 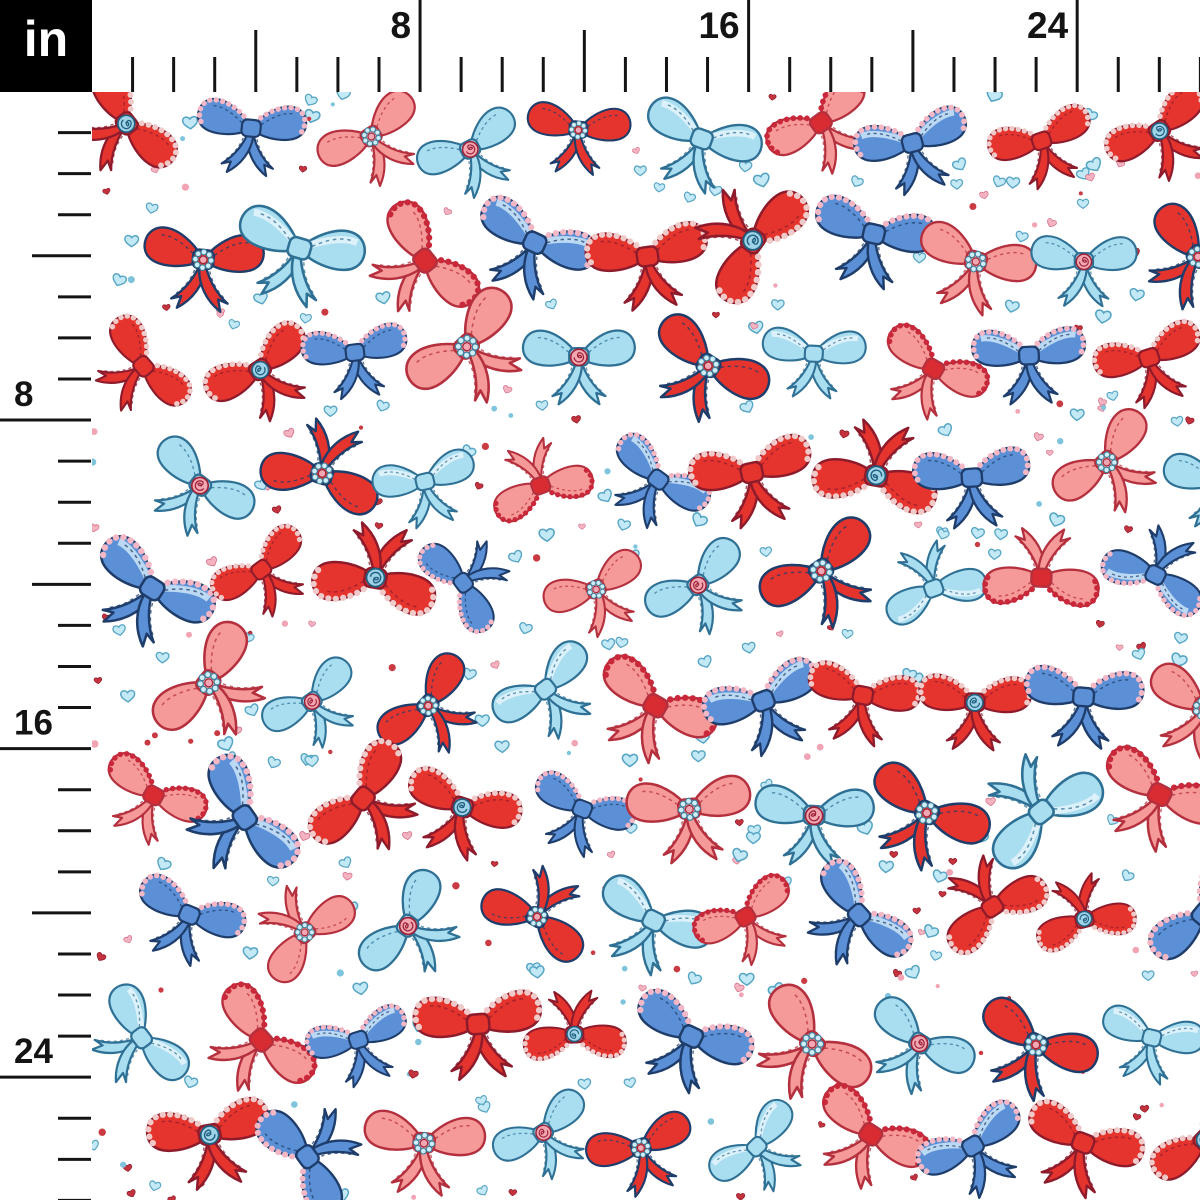 I want to click on left-ruler-number: 16, so click(x=33, y=723).